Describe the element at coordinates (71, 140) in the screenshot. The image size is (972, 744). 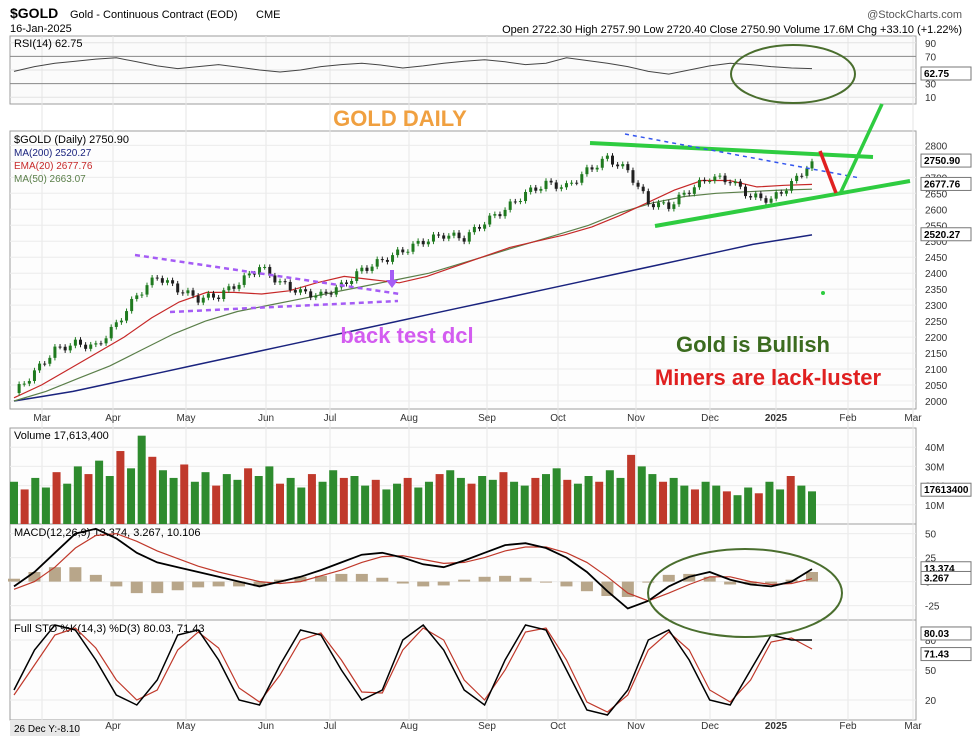
I see `price-title: $GOLD (Daily) 2750.90` at that location.